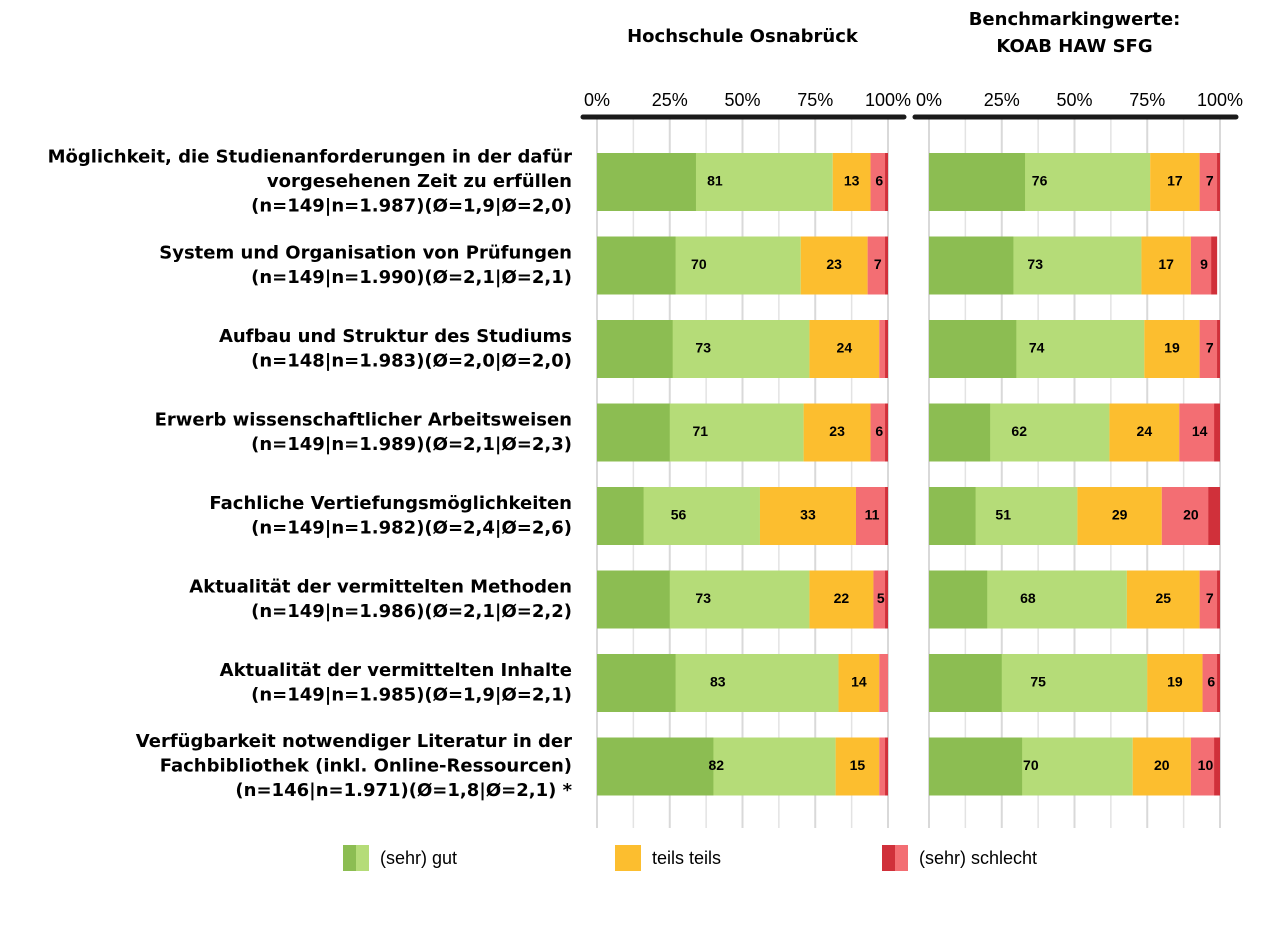 The image size is (1264, 934). What do you see at coordinates (1040, 181) in the screenshot?
I see `value-label: 76` at bounding box center [1040, 181].